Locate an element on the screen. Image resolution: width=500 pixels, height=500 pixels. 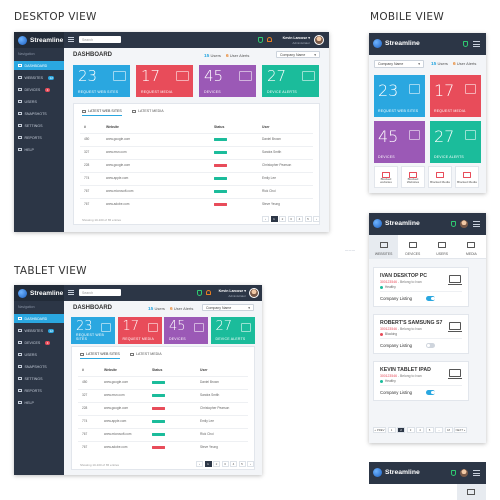
page-button: 1 is located at coordinates (208, 464).